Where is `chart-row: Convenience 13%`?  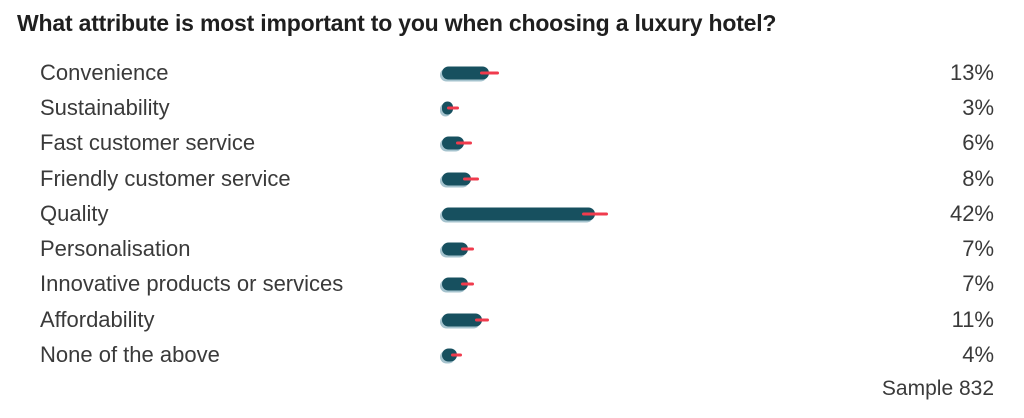
chart-row: Convenience 13% is located at coordinates (512, 72).